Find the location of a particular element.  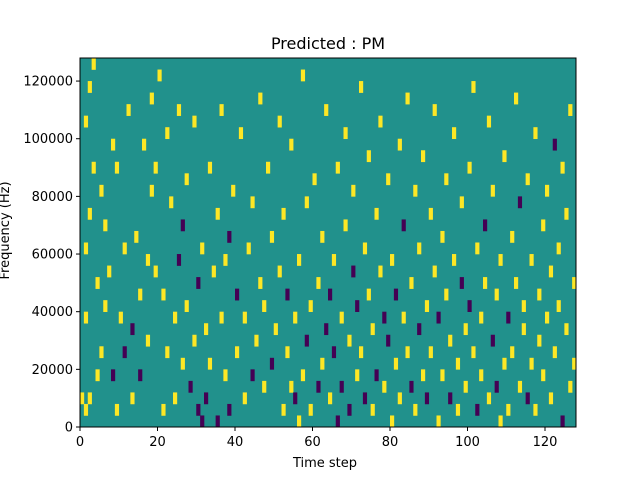

chart-title: Predicted : PM is located at coordinates (328, 43).